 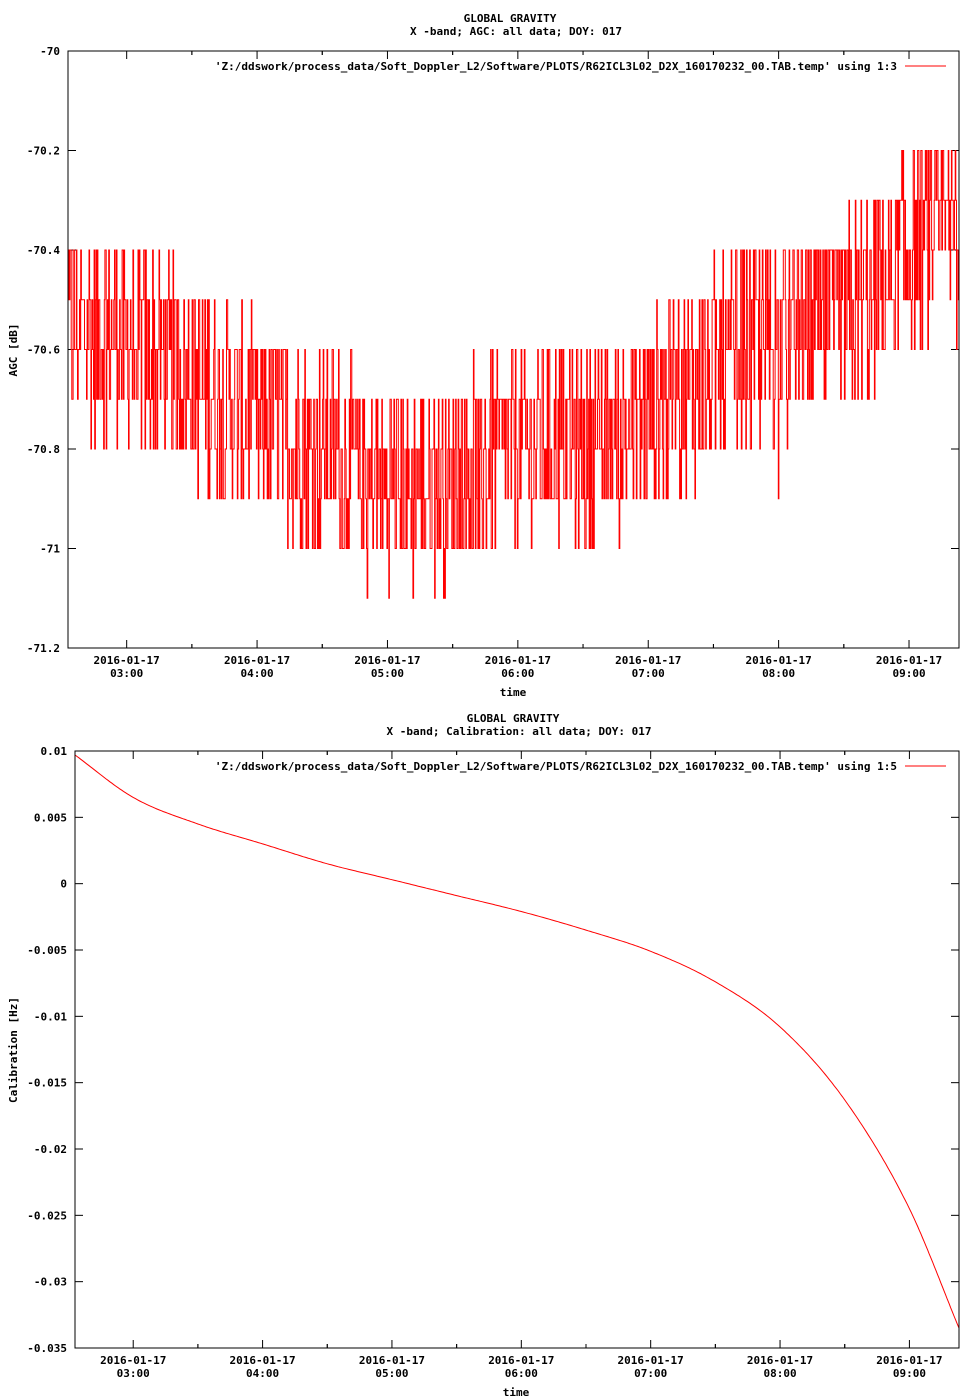 I want to click on calibration-chart-subtitle: X -band; Calibration: all data; DOY: 017, so click(x=519, y=731).